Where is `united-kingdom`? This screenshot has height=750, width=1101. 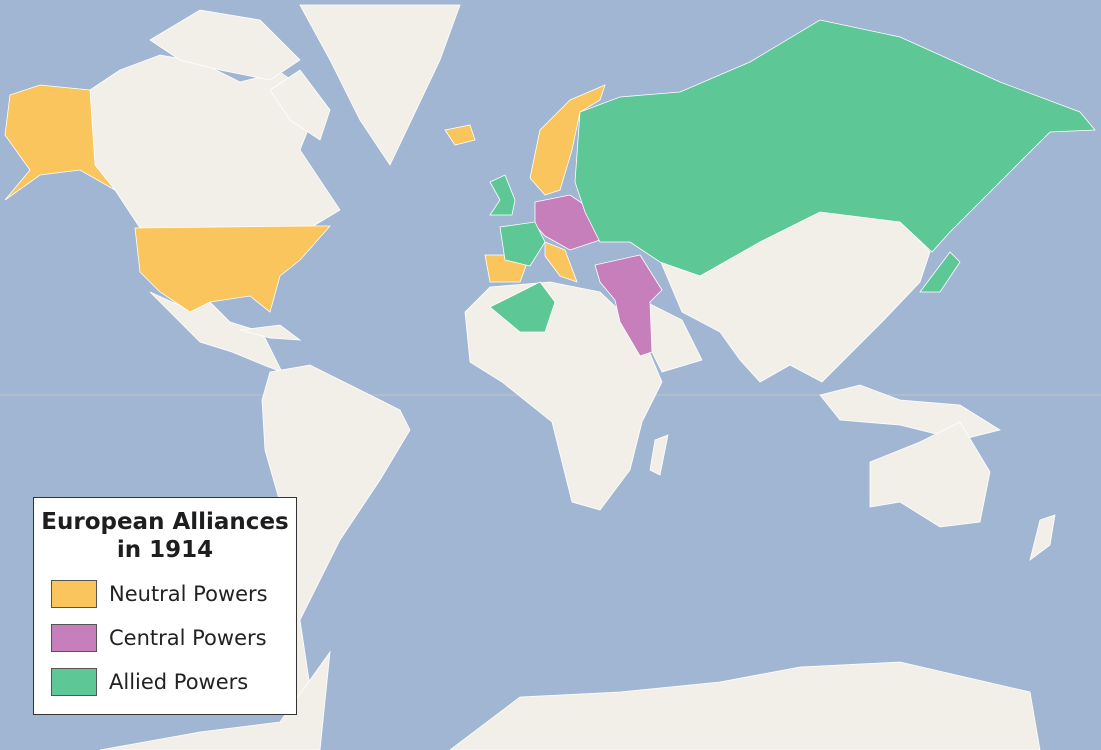 united-kingdom is located at coordinates (502, 195).